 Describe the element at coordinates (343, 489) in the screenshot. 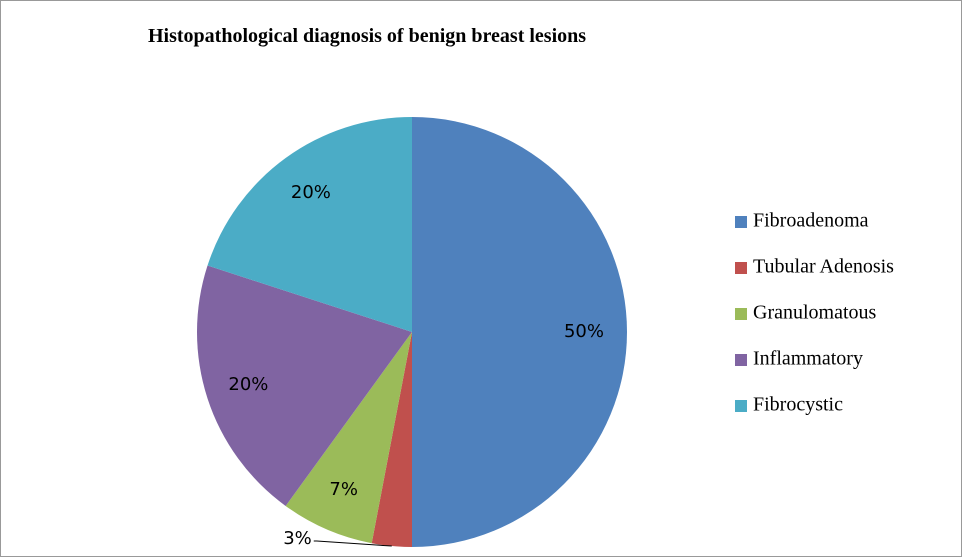

I see `data-label: 7%` at that location.